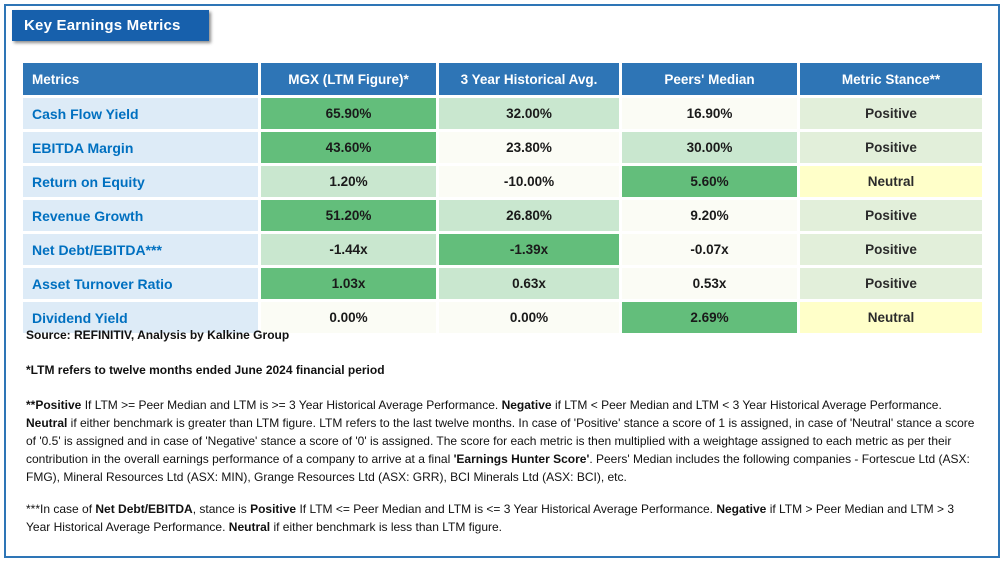 This screenshot has width=1006, height=564. I want to click on mgx-value: -1.44x, so click(348, 249).